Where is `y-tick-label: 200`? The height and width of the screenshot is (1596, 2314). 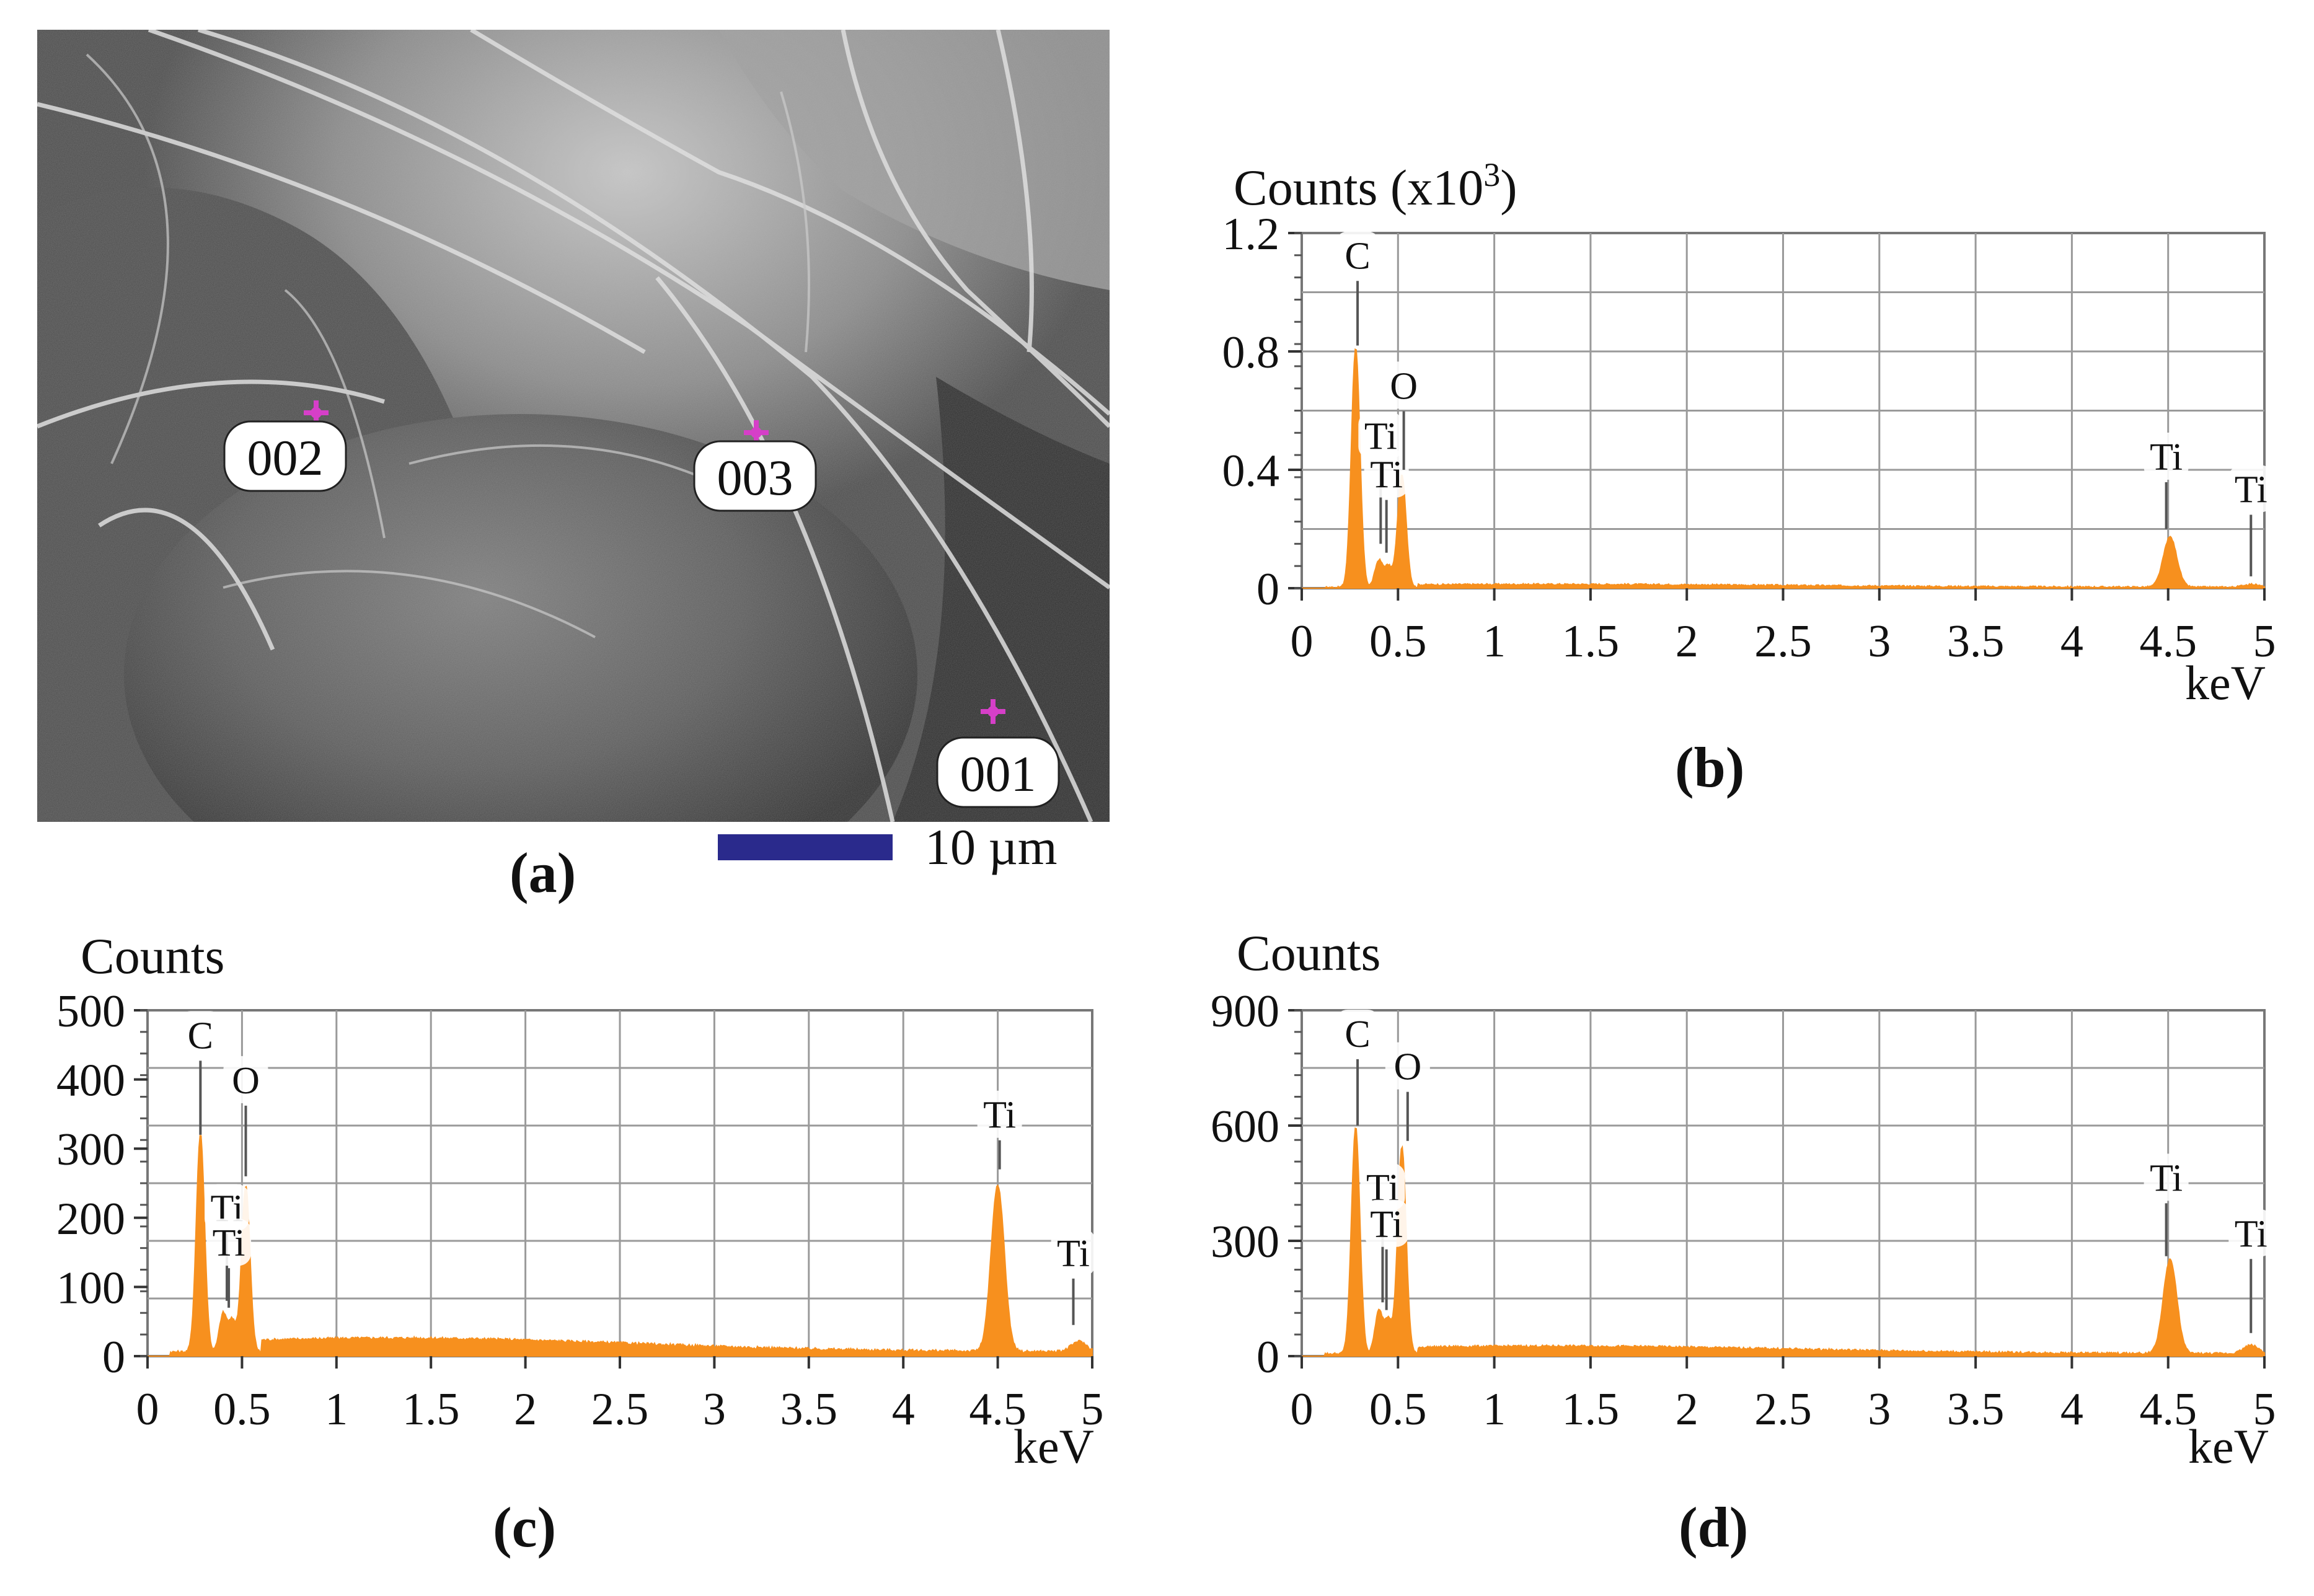 y-tick-label: 200 is located at coordinates (90, 1219).